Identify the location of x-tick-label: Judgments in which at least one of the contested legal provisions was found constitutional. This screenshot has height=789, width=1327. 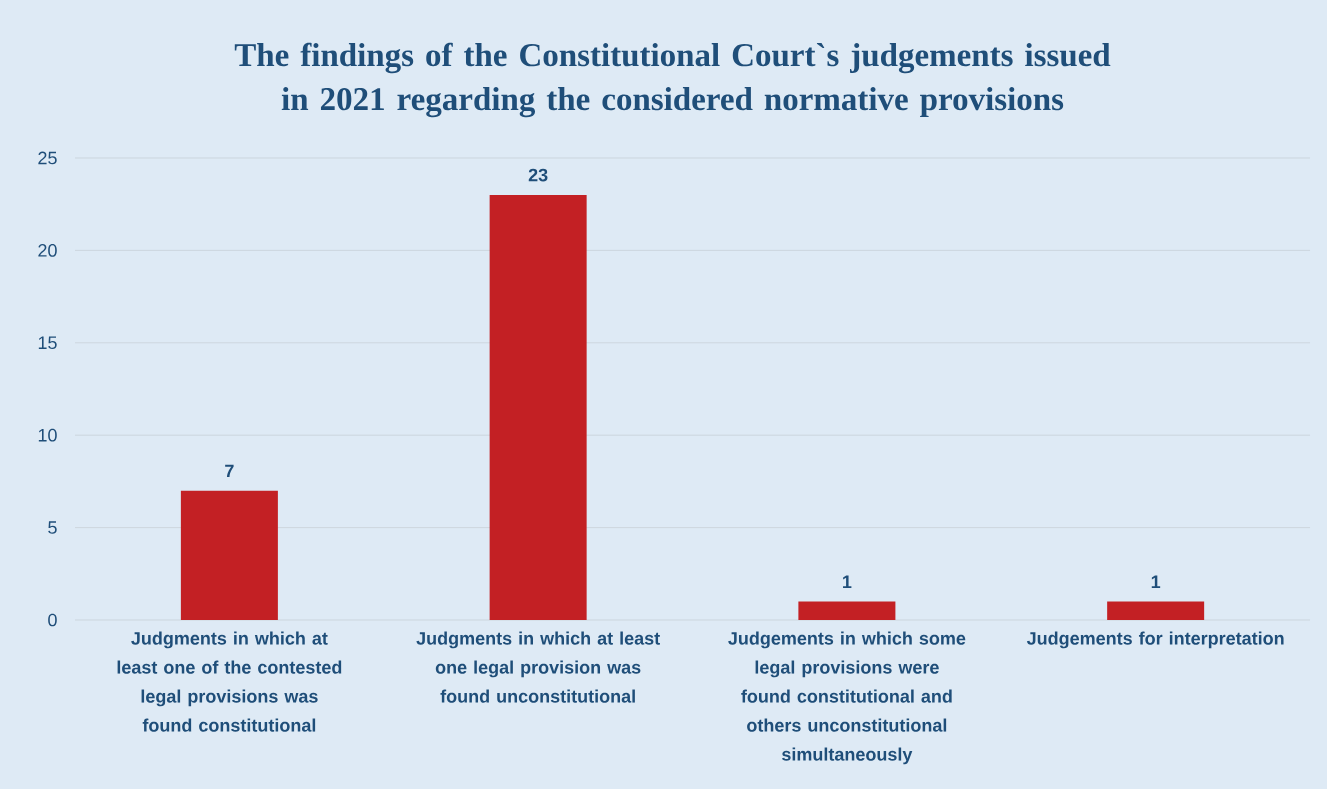
(229, 681).